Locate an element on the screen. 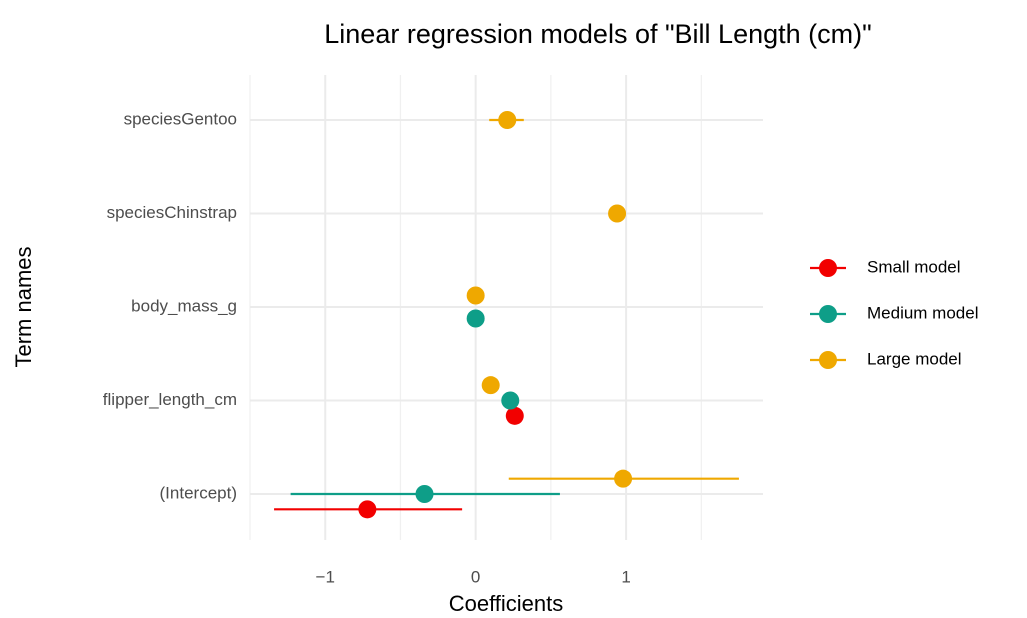 This screenshot has width=1027, height=618. x-tick-label: 0 is located at coordinates (475, 576).